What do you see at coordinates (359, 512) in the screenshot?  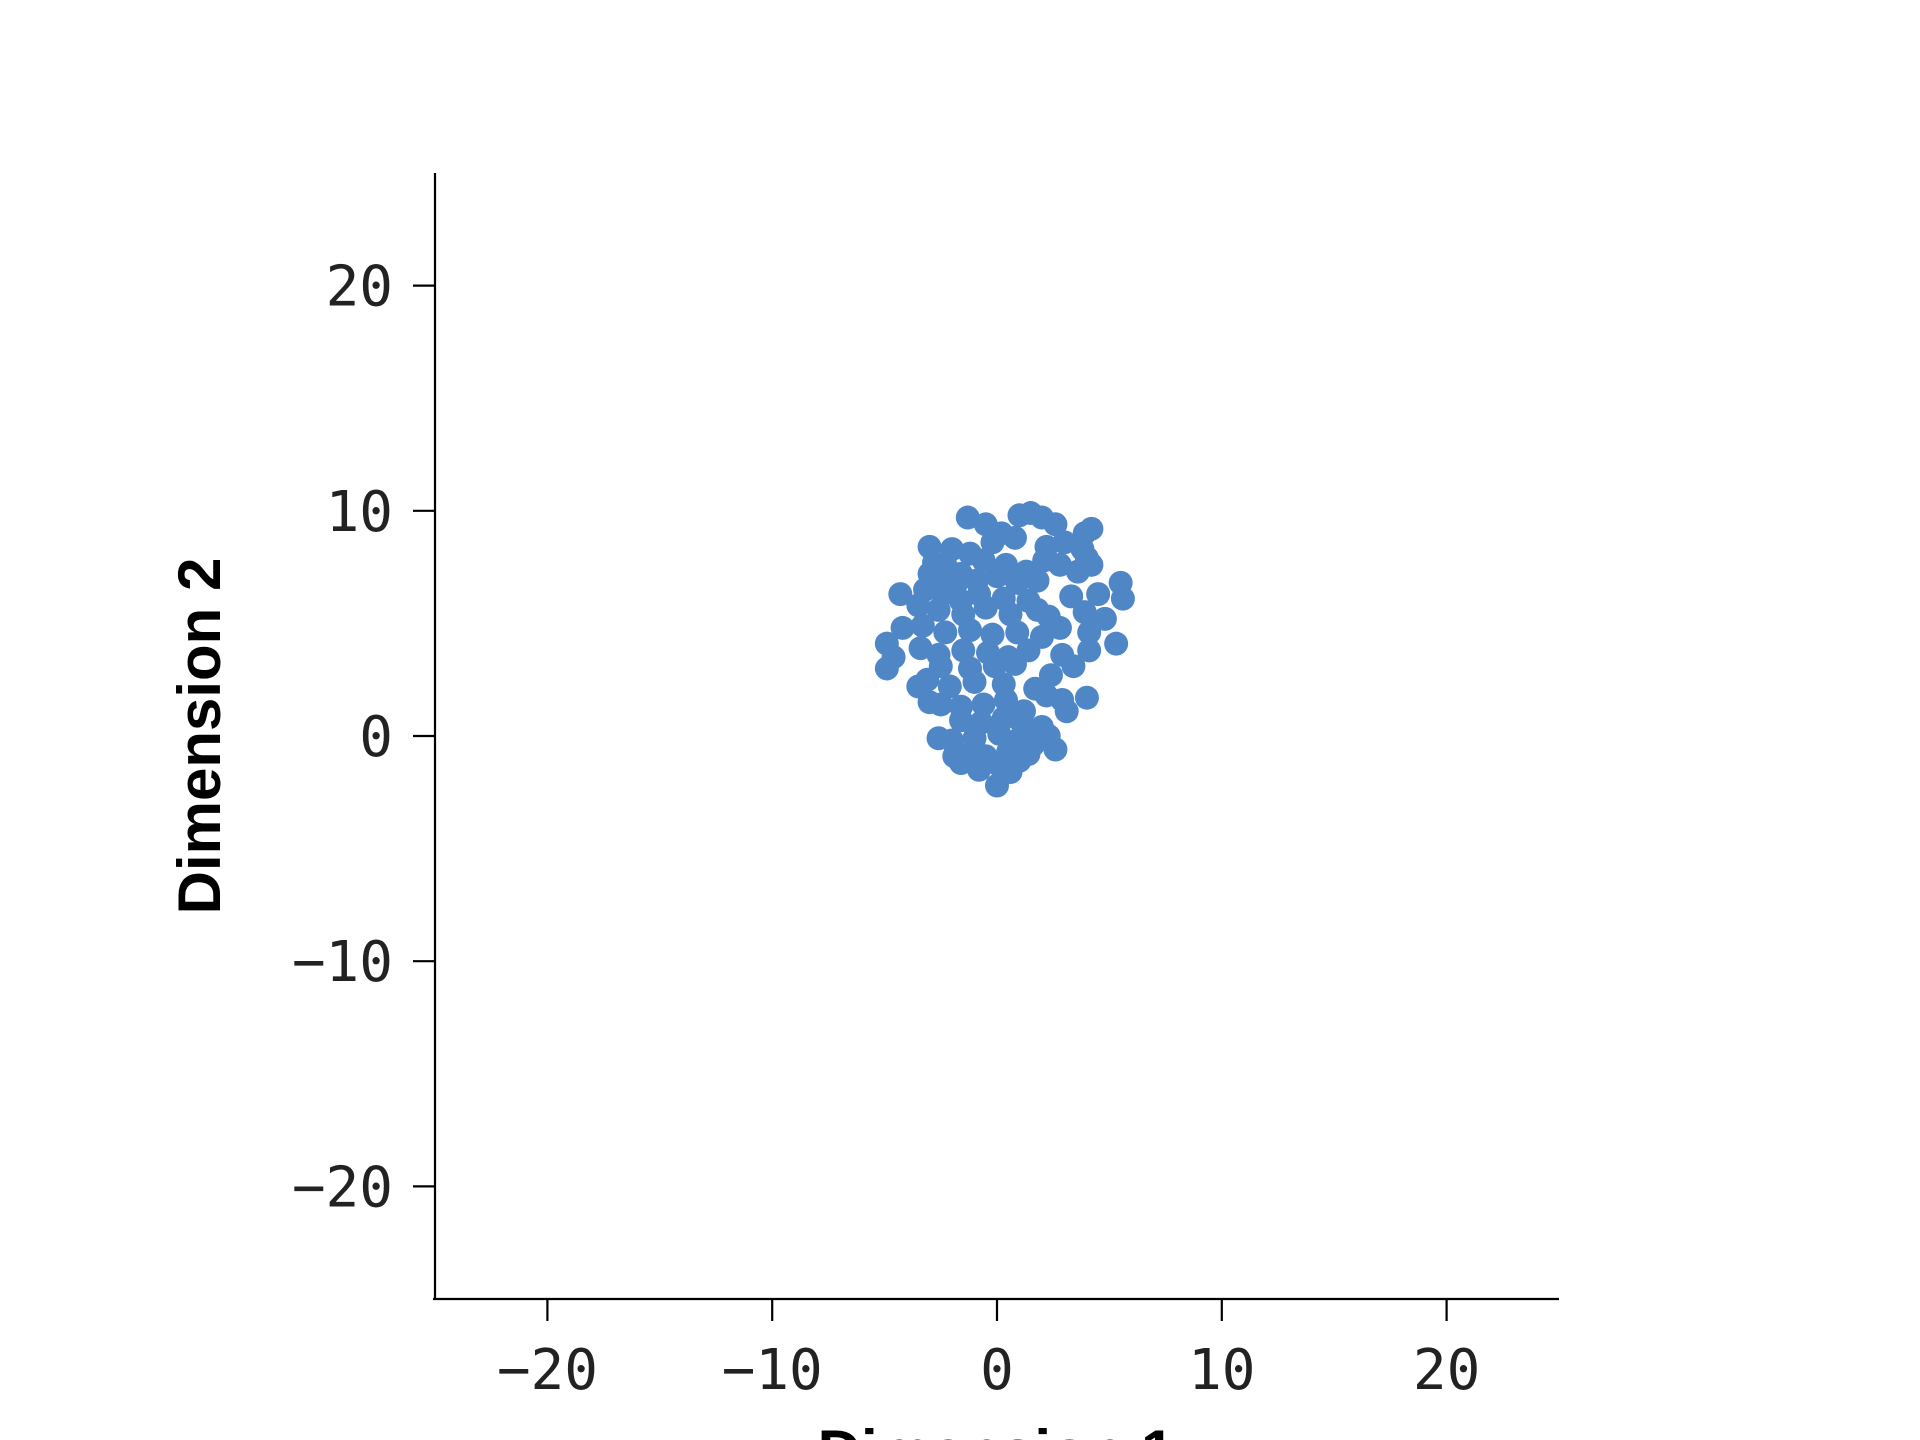 I see `y-tick-label: 10` at bounding box center [359, 512].